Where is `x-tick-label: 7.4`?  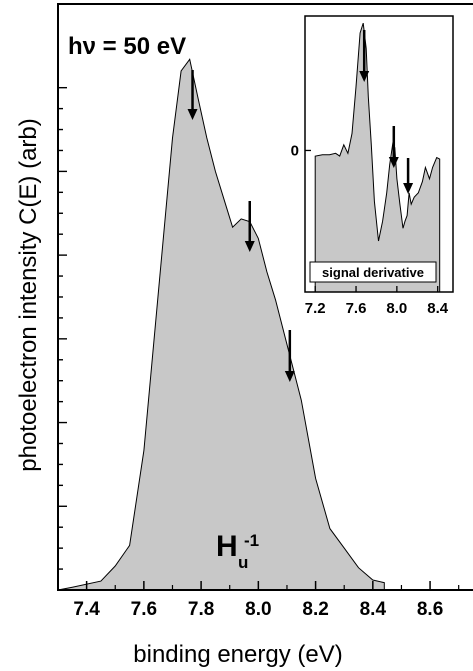
x-tick-label: 7.4 is located at coordinates (86, 609).